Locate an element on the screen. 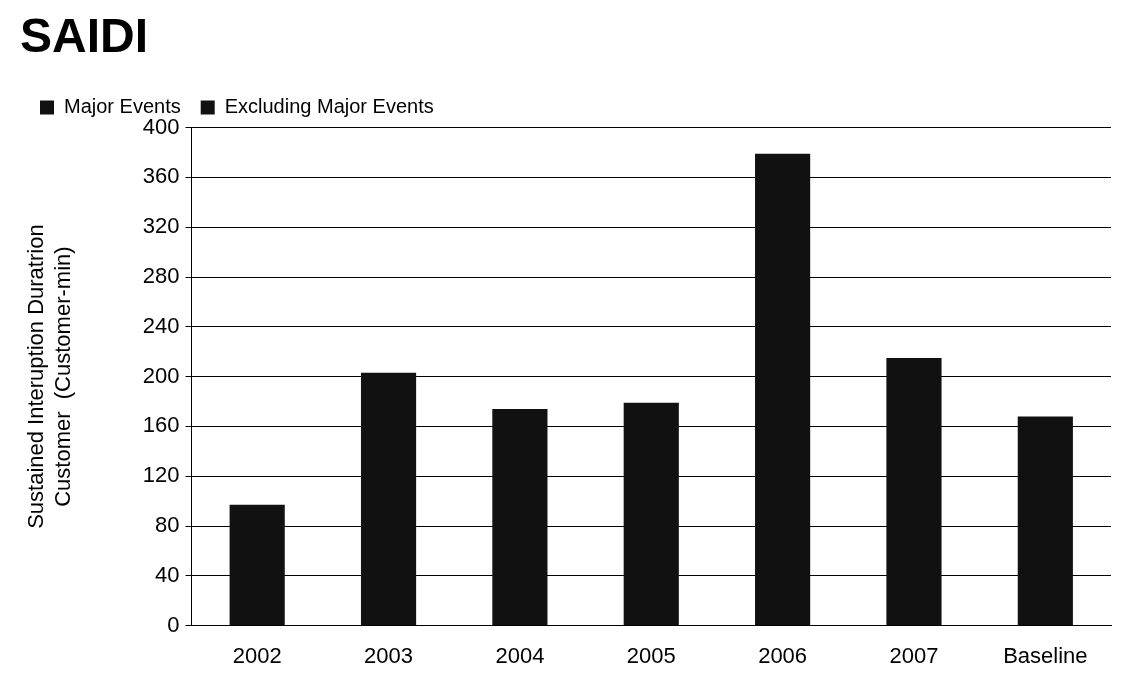 This screenshot has height=690, width=1131. y-tick-label: 120 is located at coordinates (161, 475).